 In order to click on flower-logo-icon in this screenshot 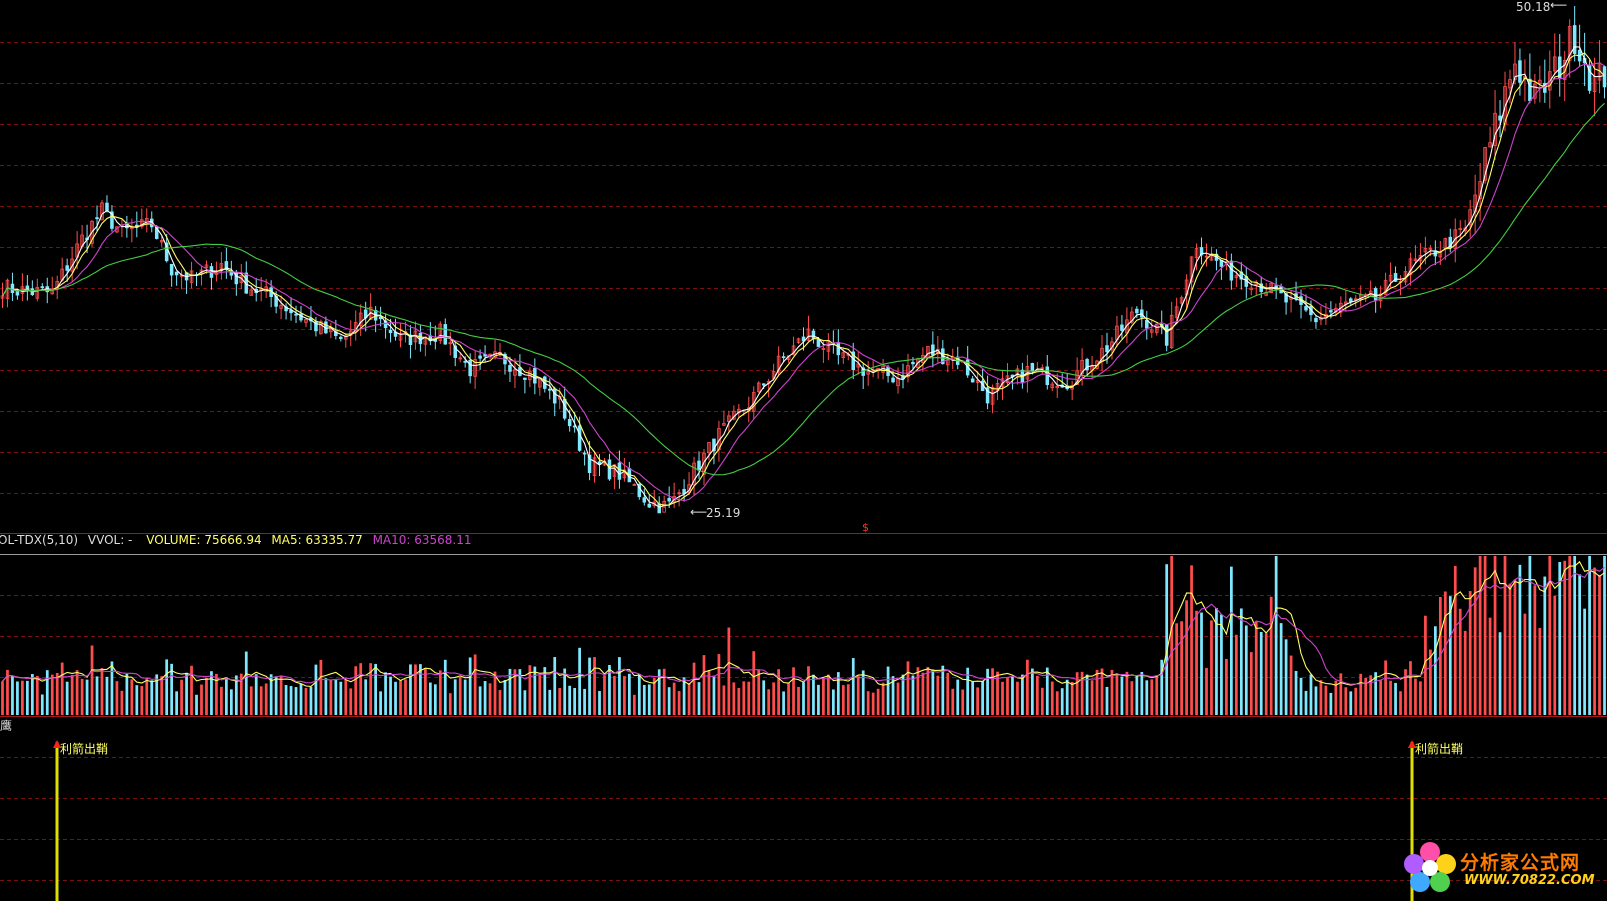, I will do `click(1430, 867)`.